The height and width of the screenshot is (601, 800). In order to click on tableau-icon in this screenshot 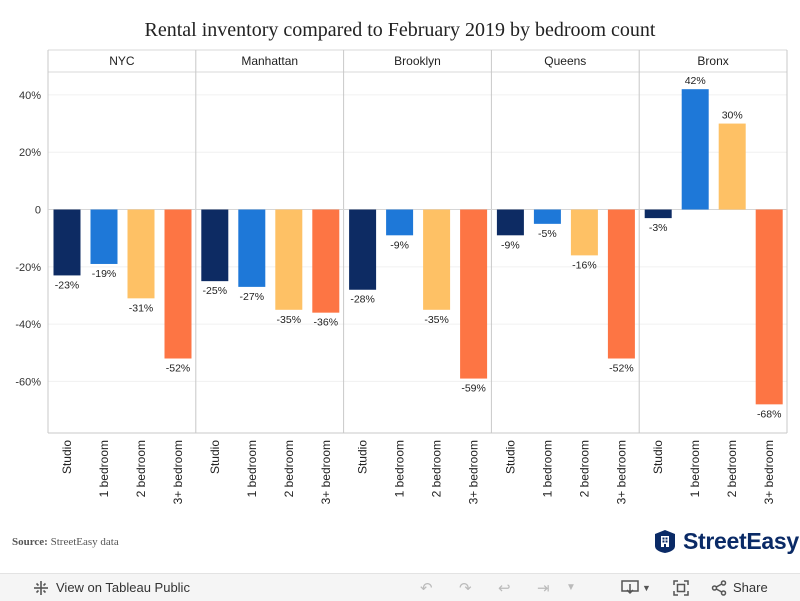, I will do `click(41, 587)`.